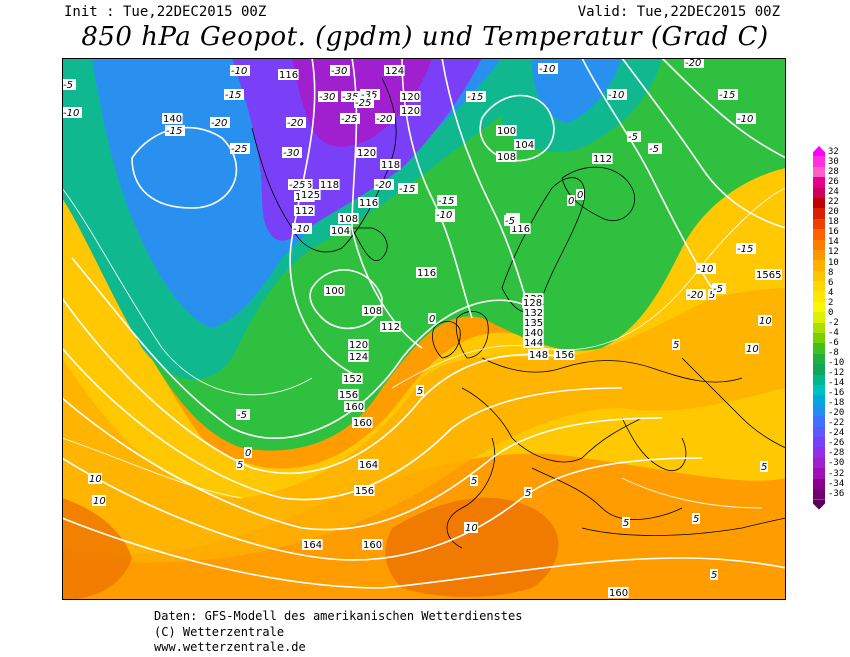 The image size is (850, 657). What do you see at coordinates (580, 195) in the screenshot?
I see `svg-text: 0` at bounding box center [580, 195].